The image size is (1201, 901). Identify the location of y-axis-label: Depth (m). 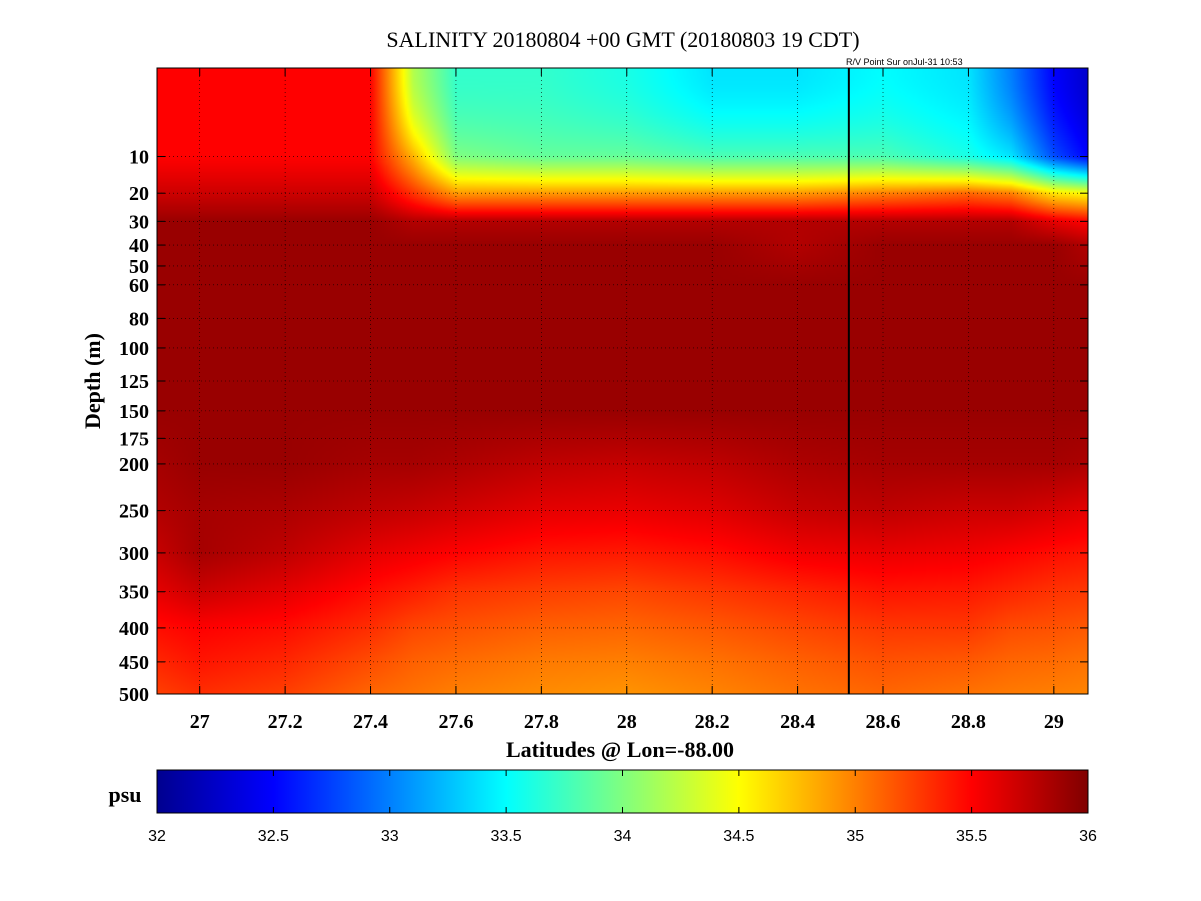
(92, 381).